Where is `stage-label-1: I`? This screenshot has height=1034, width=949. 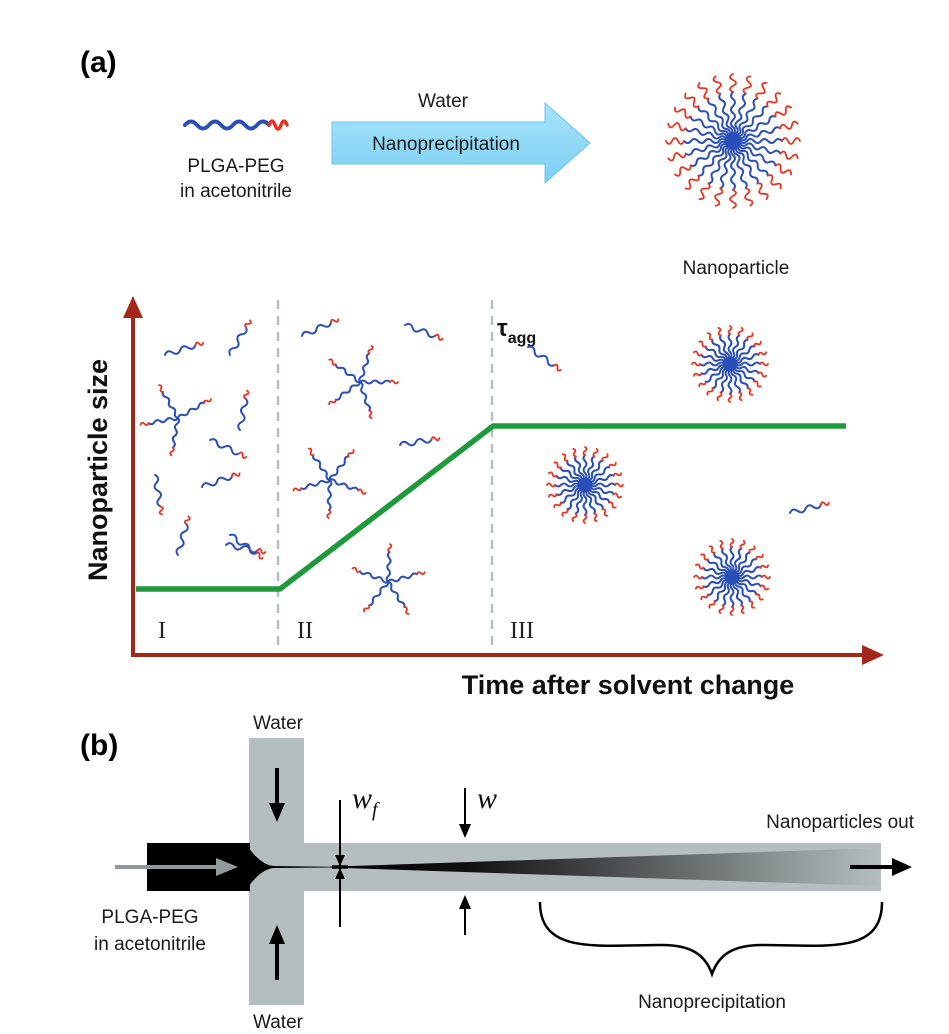
stage-label-1: I is located at coordinates (162, 631).